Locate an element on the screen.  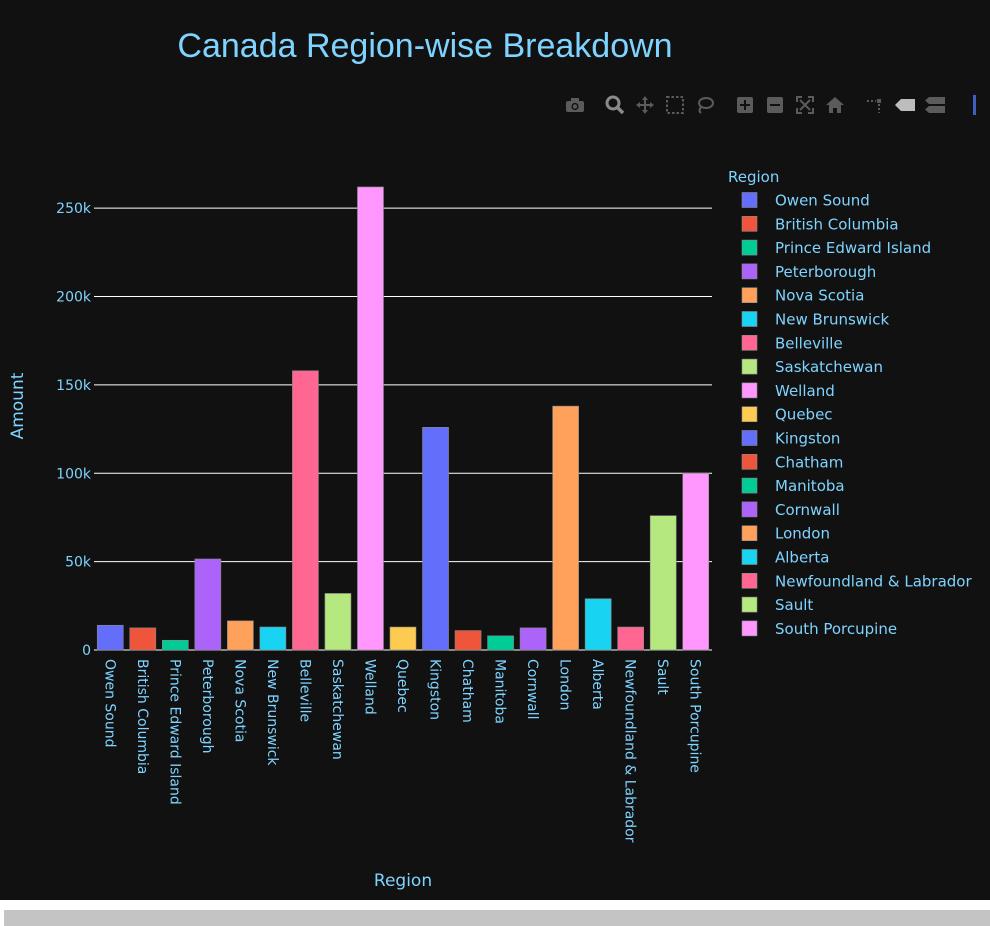
x-tick-label: Chatham is located at coordinates (467, 691).